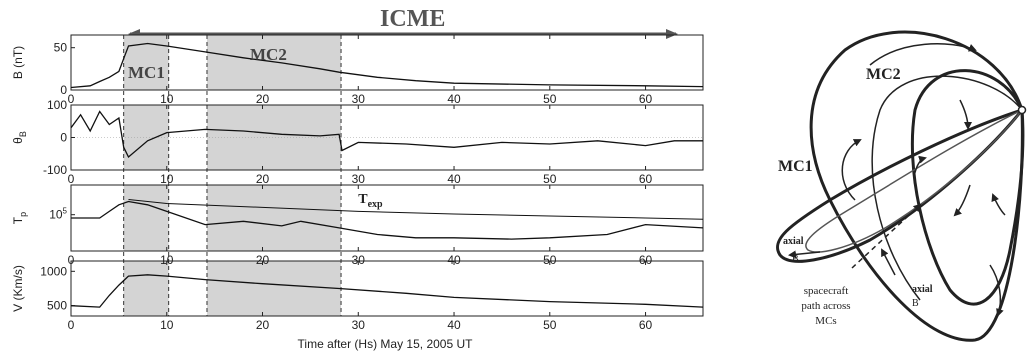 Image resolution: width=1027 pixels, height=355 pixels. What do you see at coordinates (412, 19) in the screenshot?
I see `icme-title: ICME` at bounding box center [412, 19].